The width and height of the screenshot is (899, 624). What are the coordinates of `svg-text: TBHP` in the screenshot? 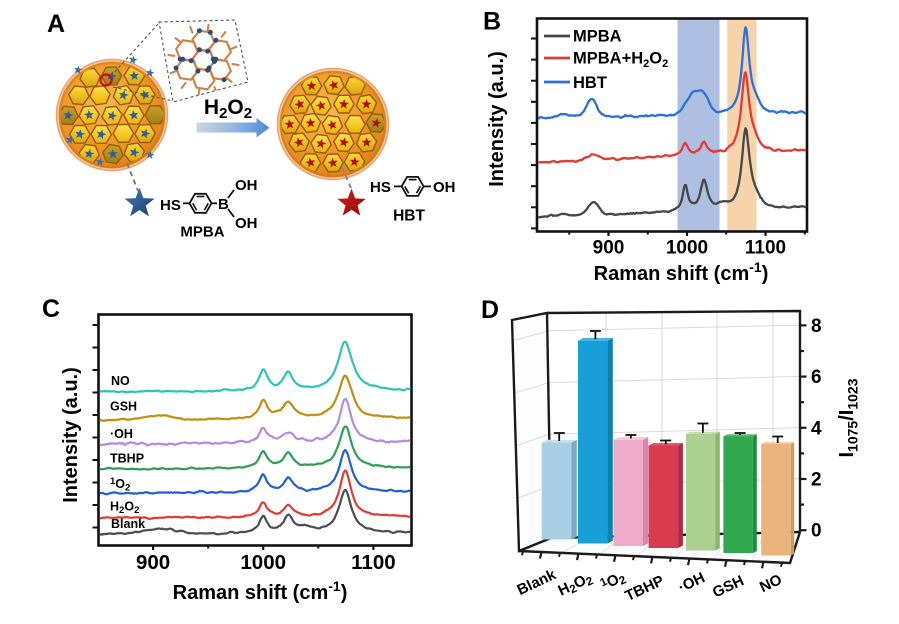 It's located at (127, 459).